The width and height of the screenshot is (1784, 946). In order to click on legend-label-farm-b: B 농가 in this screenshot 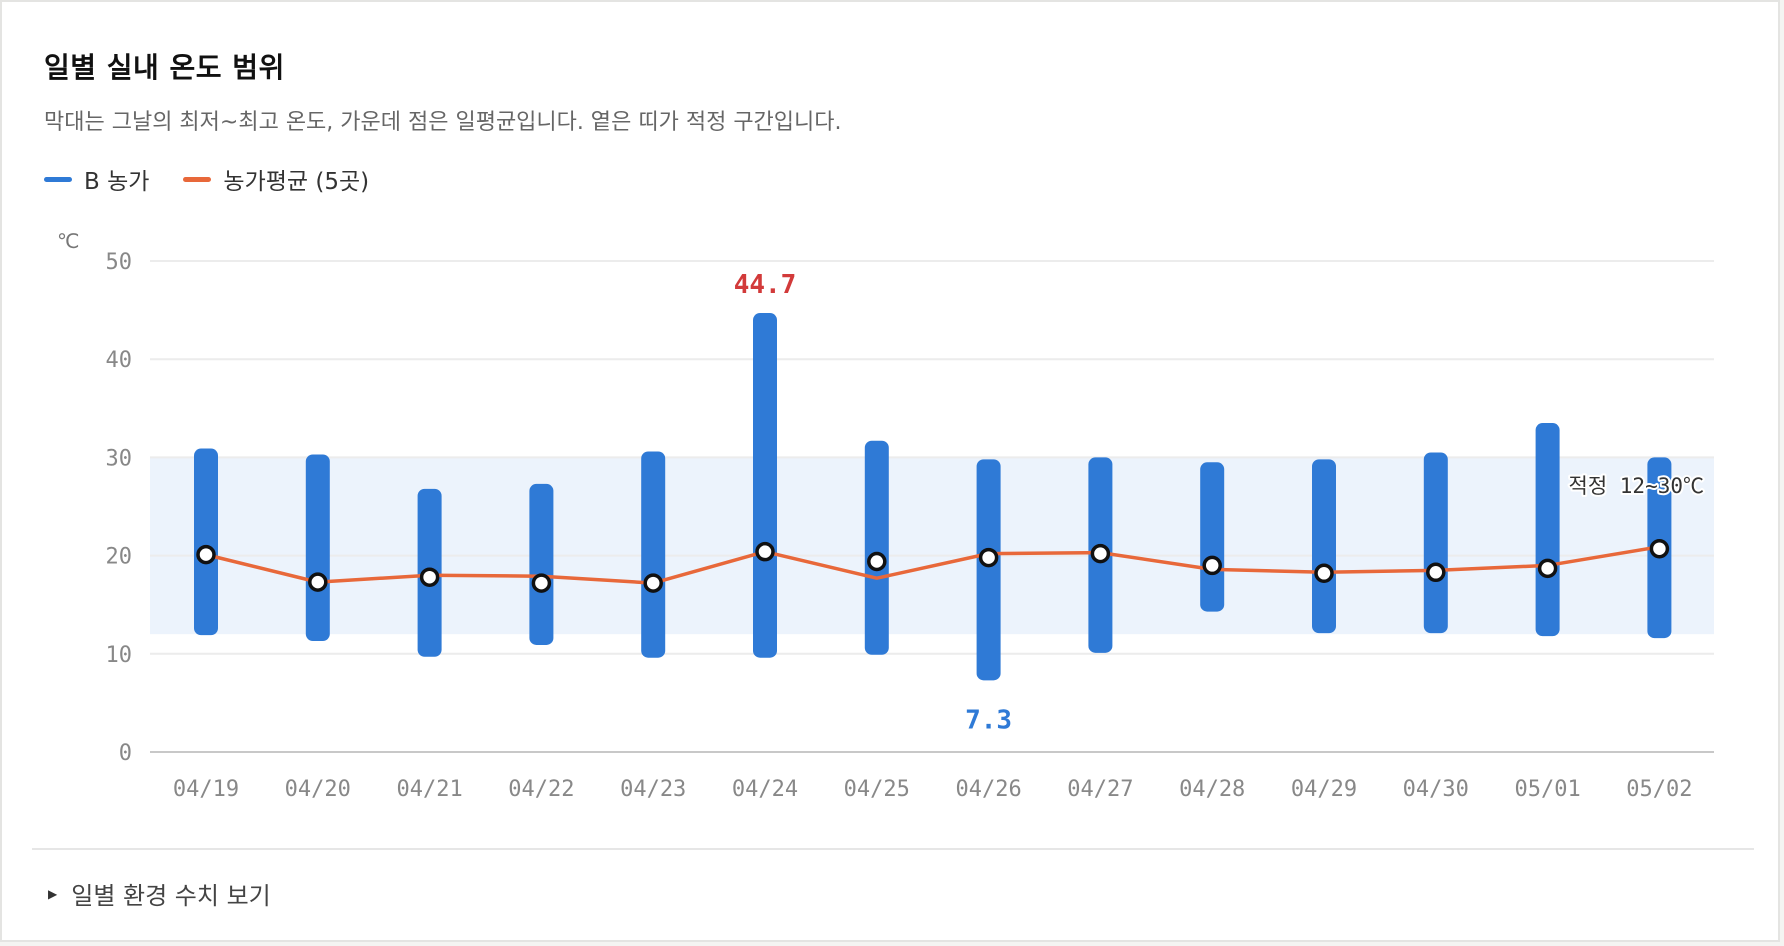, I will do `click(117, 182)`.